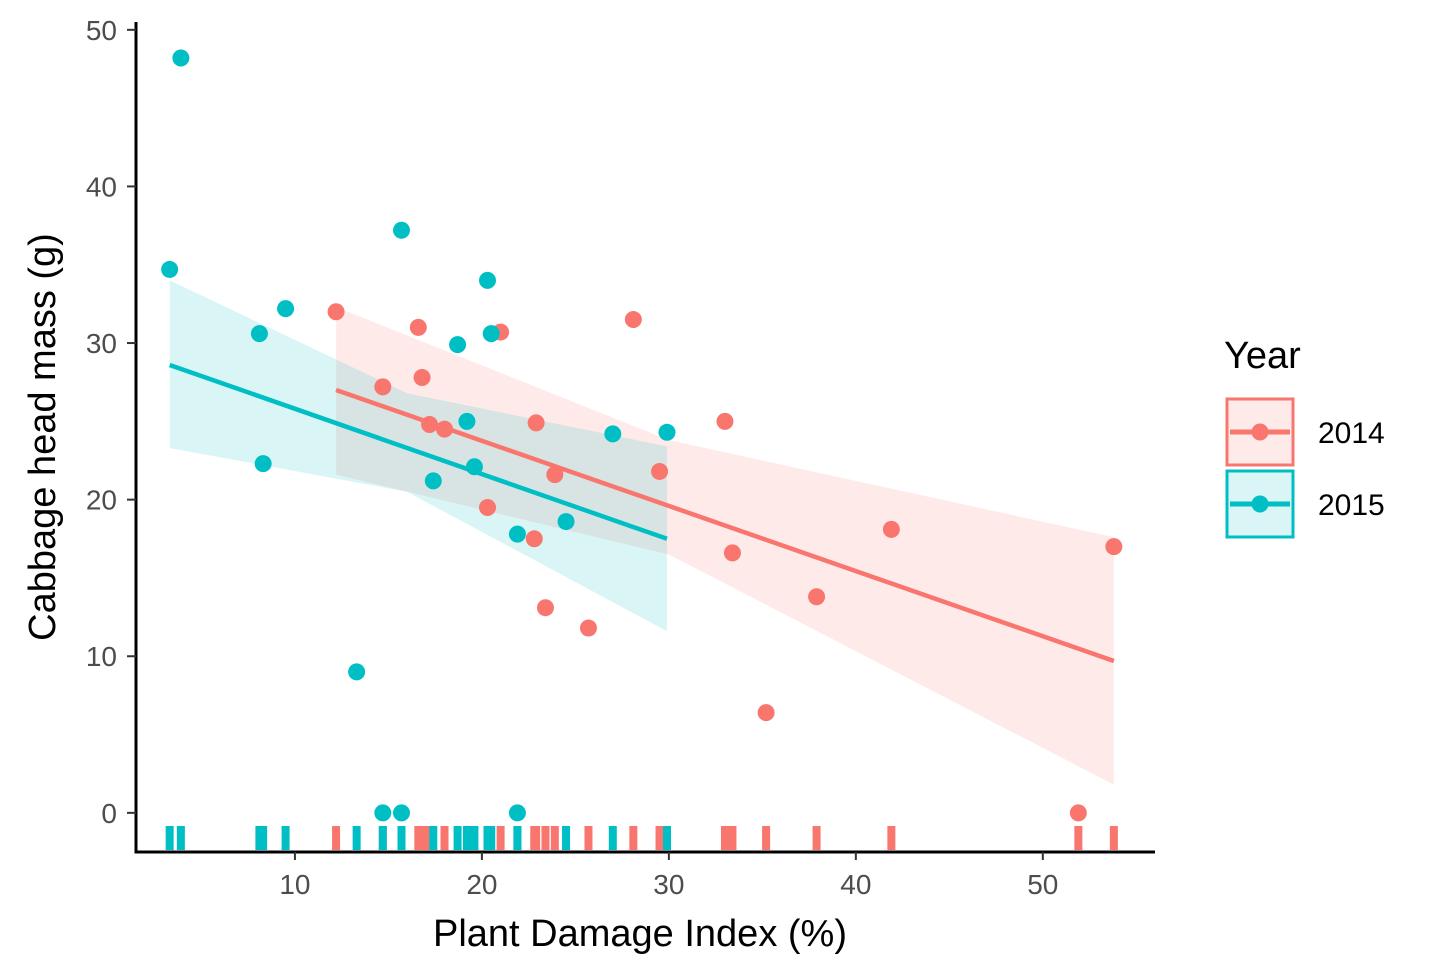  What do you see at coordinates (1304, 437) in the screenshot?
I see `legend: Year 2014 2015` at bounding box center [1304, 437].